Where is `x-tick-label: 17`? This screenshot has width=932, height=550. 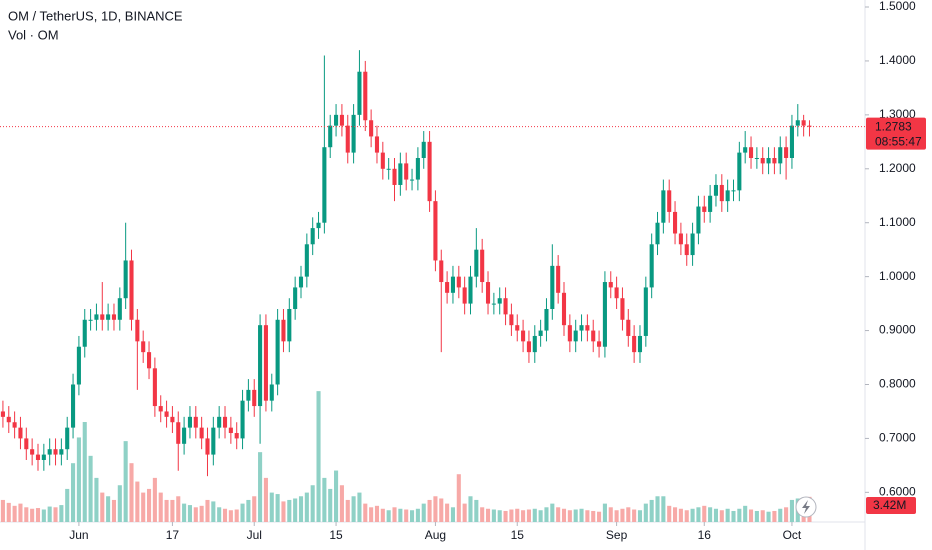
x-tick-label: 17 is located at coordinates (173, 535).